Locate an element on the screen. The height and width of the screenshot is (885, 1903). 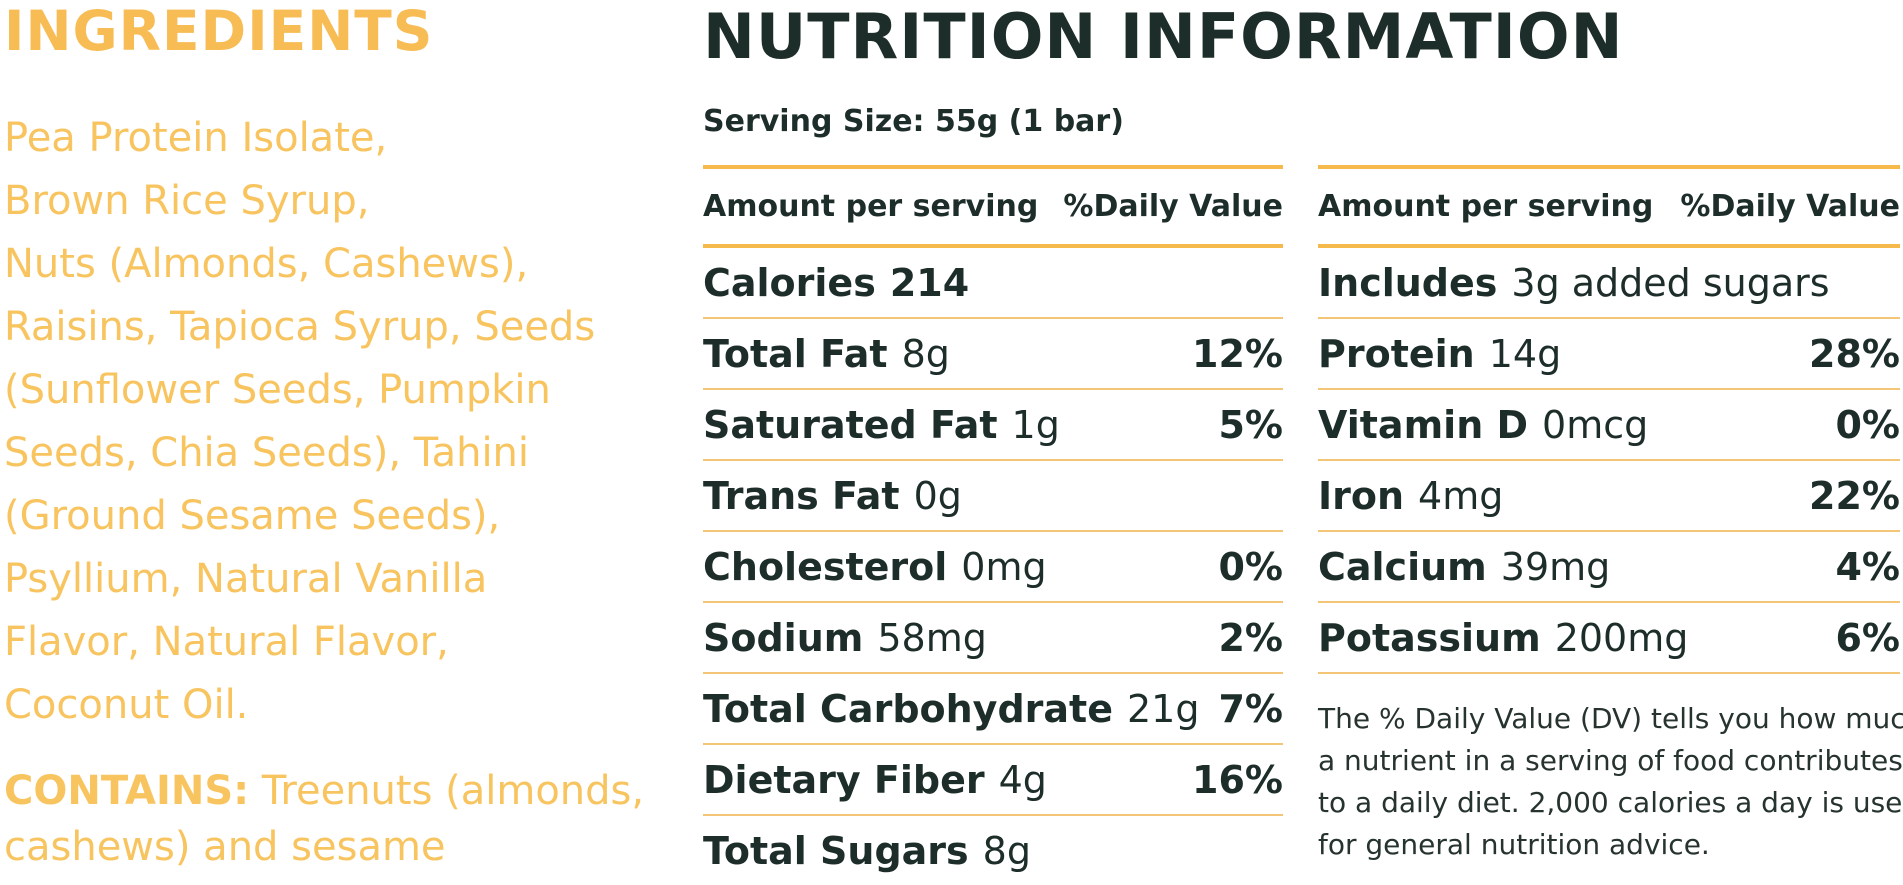
nutrient-name: Protein is located at coordinates (1396, 353).